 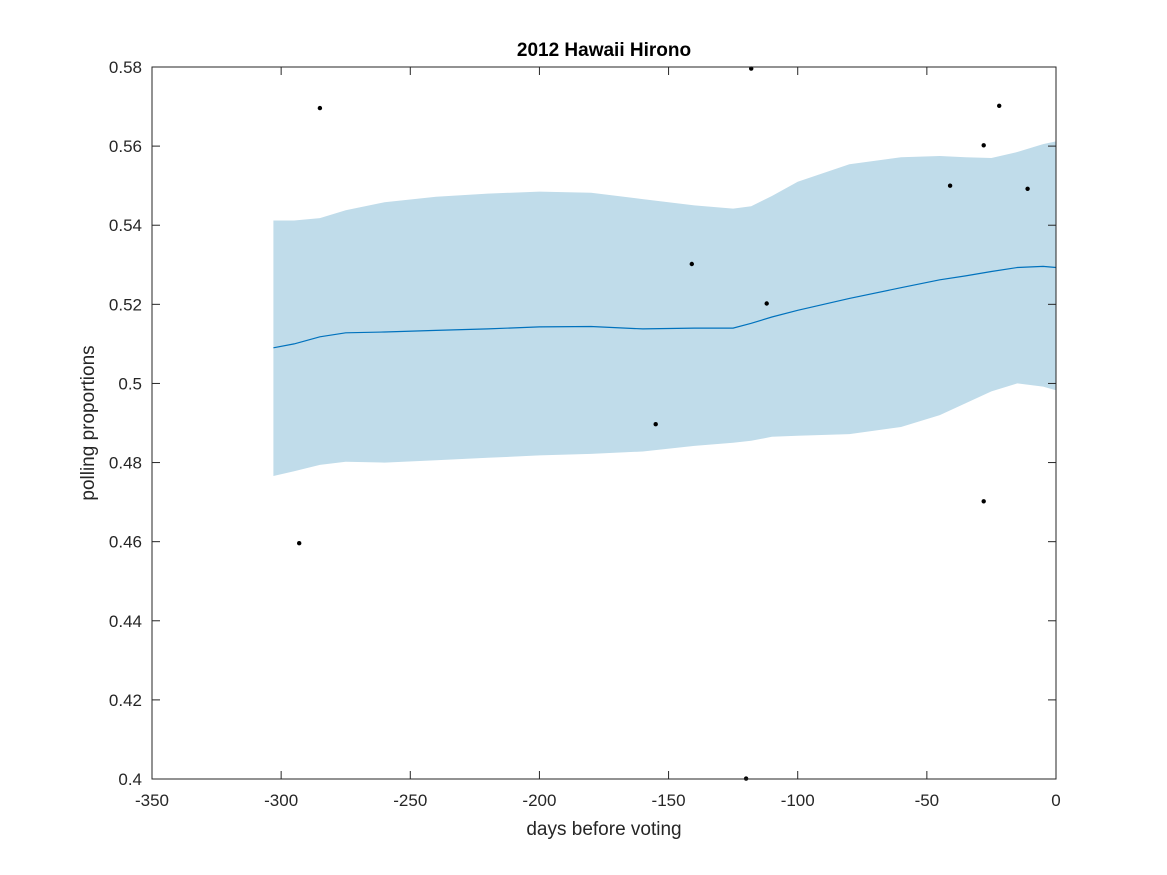 What do you see at coordinates (603, 829) in the screenshot?
I see `x-axis-label: days before voting` at bounding box center [603, 829].